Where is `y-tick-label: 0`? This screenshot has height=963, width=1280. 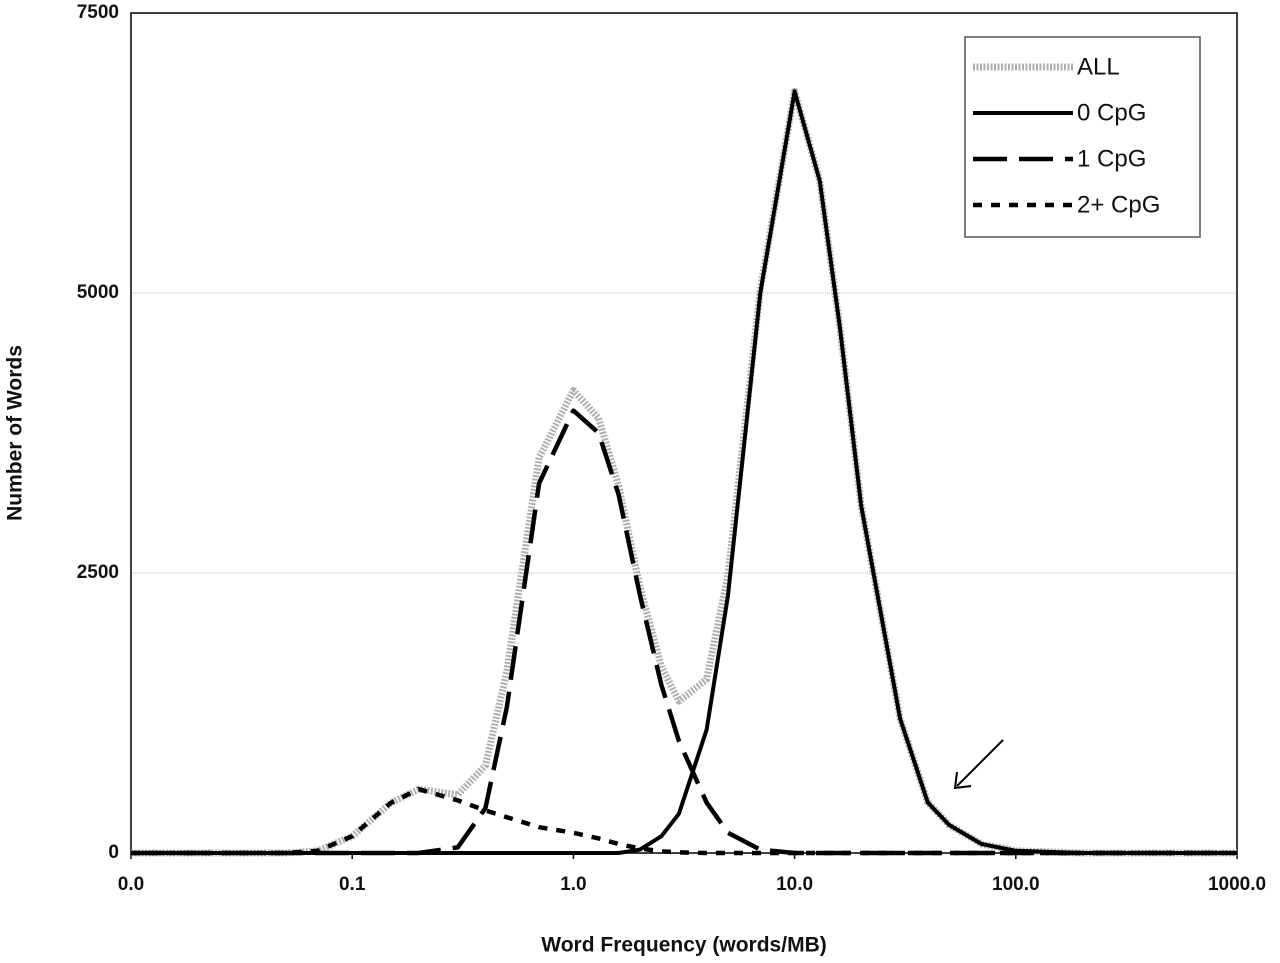 y-tick-label: 0 is located at coordinates (113, 852).